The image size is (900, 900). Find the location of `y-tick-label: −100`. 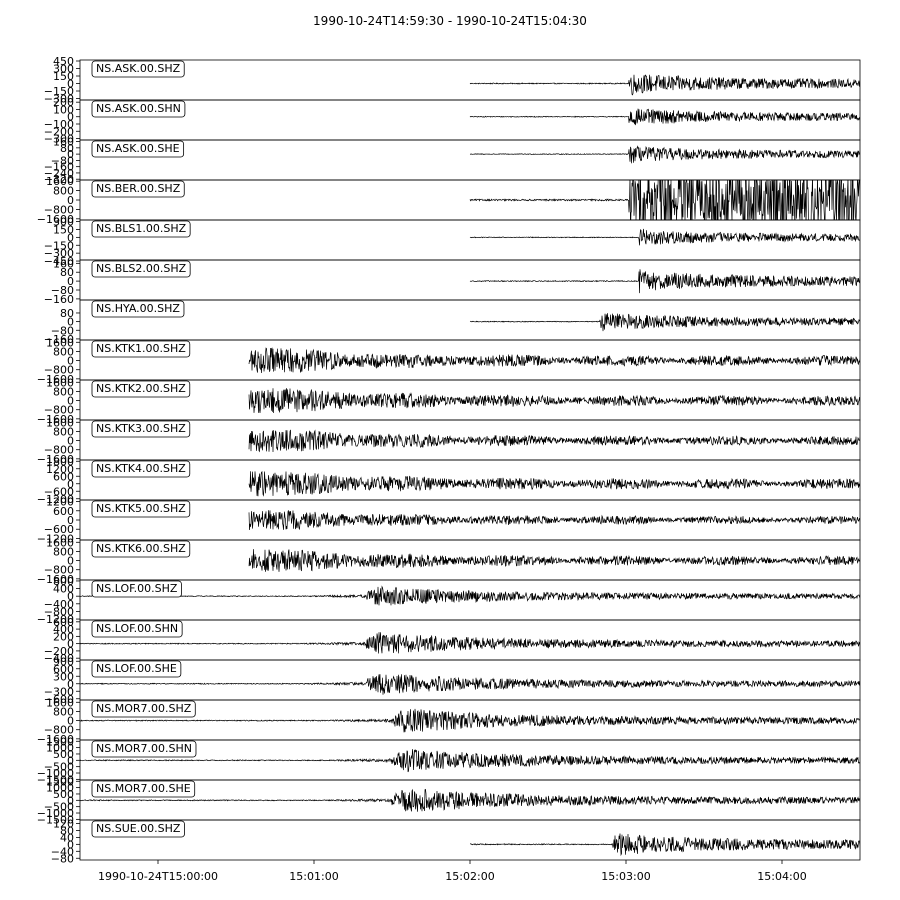

y-tick-label: −100 is located at coordinates (59, 124).